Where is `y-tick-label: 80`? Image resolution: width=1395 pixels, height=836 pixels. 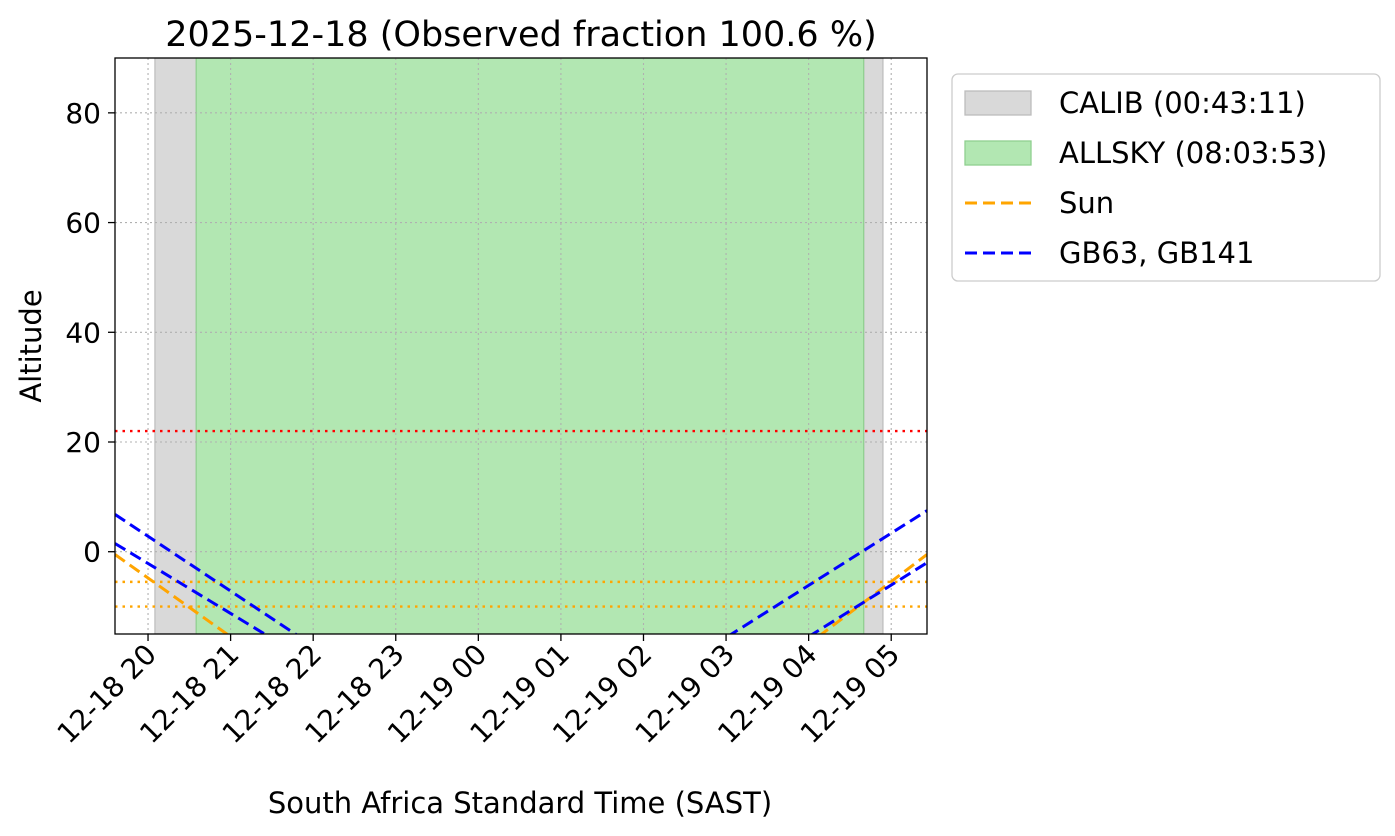
y-tick-label: 80 is located at coordinates (83, 113).